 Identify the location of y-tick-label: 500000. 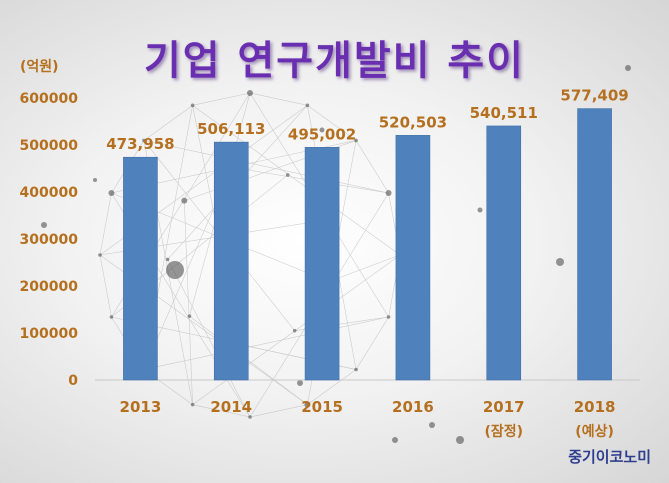
(49, 146).